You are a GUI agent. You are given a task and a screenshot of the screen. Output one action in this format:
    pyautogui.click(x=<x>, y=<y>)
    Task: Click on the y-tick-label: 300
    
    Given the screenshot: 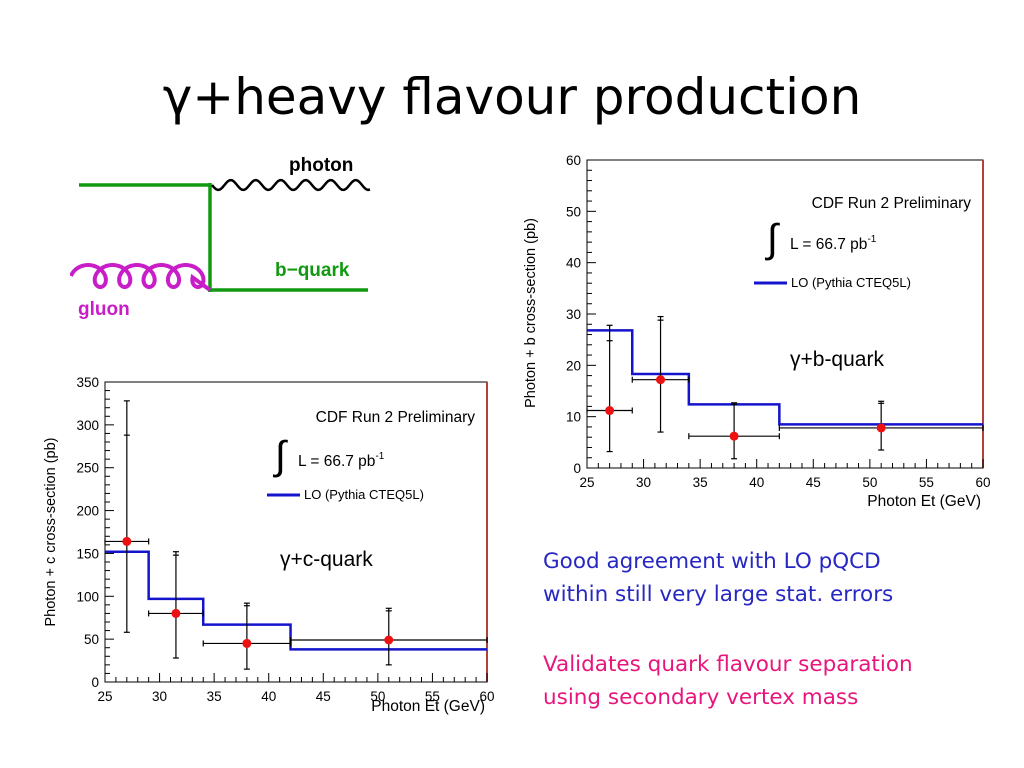 What is the action you would take?
    pyautogui.click(x=87, y=425)
    